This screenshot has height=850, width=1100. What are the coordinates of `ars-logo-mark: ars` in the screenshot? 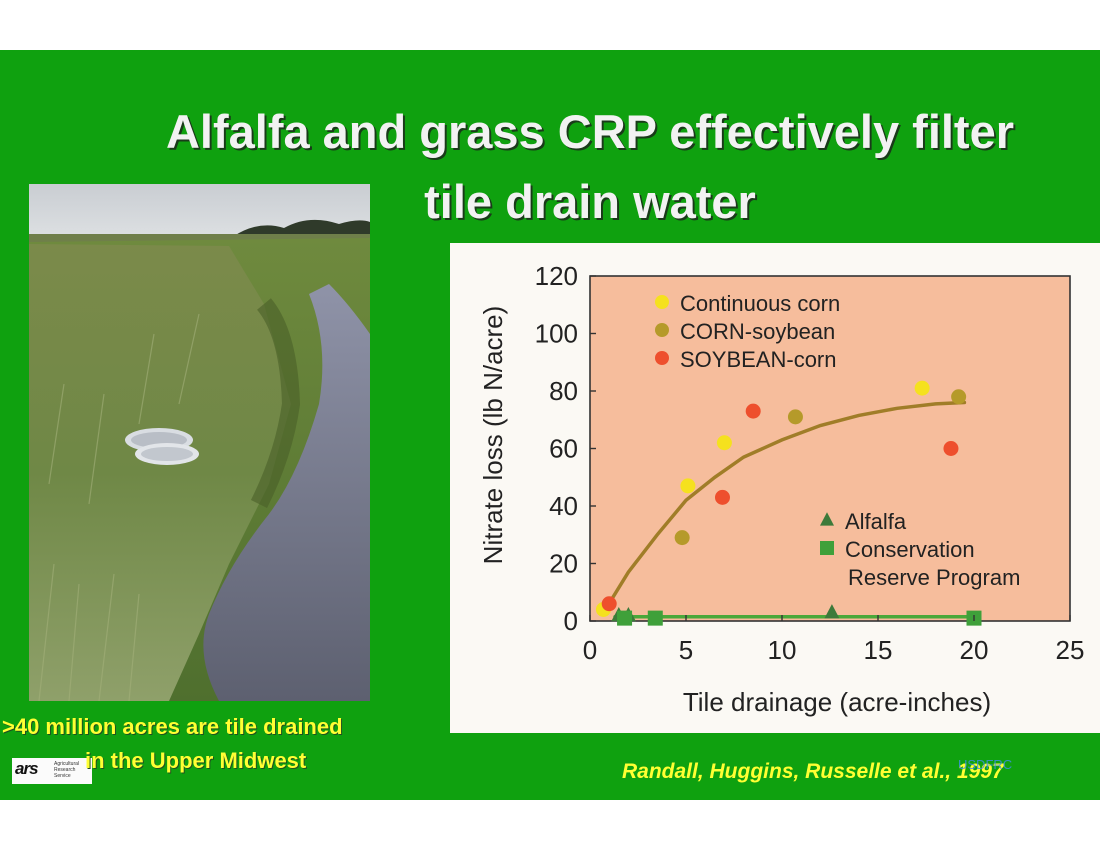 It's located at (27, 768).